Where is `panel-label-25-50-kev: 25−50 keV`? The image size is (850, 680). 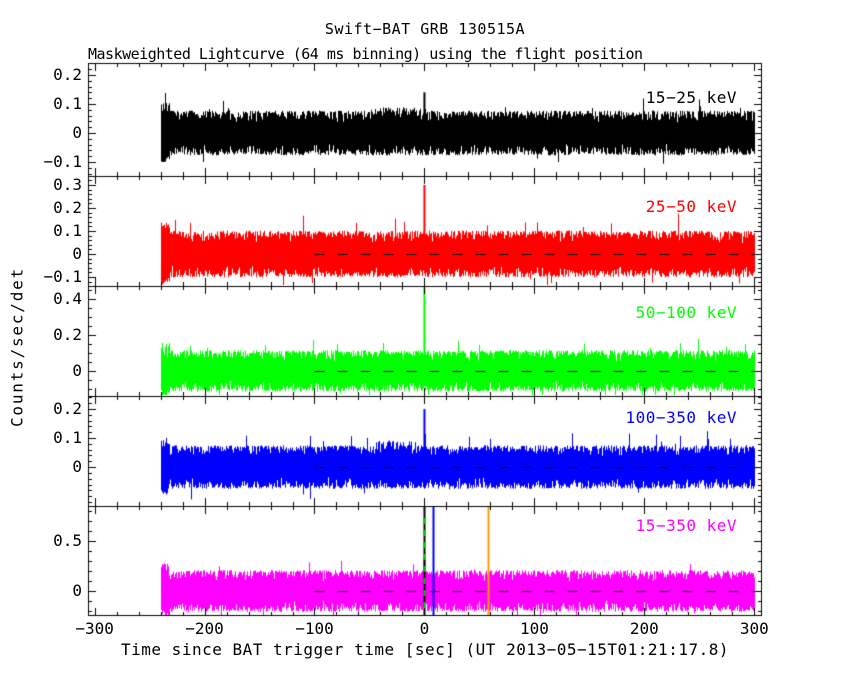
panel-label-25-50-kev: 25−50 keV is located at coordinates (691, 206).